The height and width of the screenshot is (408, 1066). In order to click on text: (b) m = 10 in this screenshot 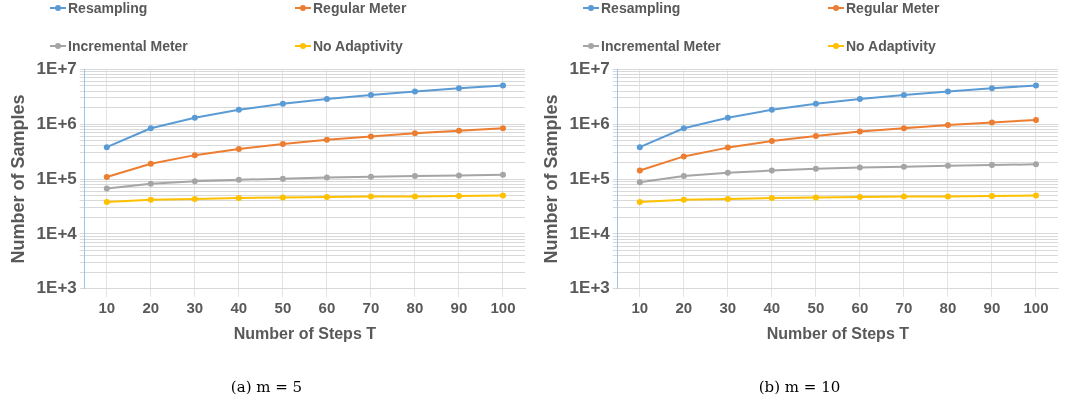, I will do `click(799, 387)`.